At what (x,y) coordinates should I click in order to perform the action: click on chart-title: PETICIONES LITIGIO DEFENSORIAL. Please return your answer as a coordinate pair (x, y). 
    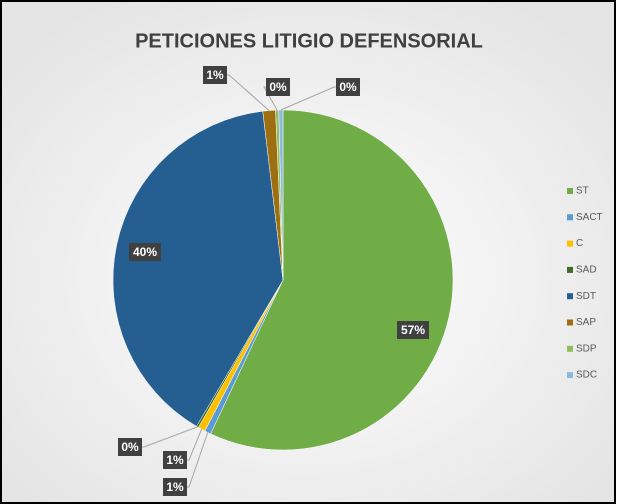
    Looking at the image, I should click on (309, 41).